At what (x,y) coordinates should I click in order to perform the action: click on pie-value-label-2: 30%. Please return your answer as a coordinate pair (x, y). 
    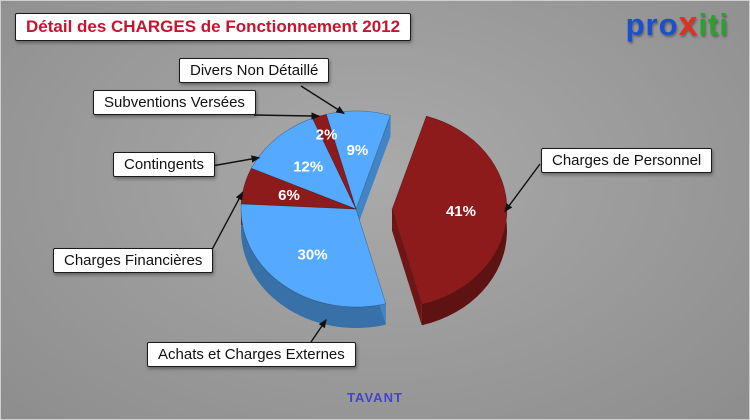
    Looking at the image, I should click on (313, 255).